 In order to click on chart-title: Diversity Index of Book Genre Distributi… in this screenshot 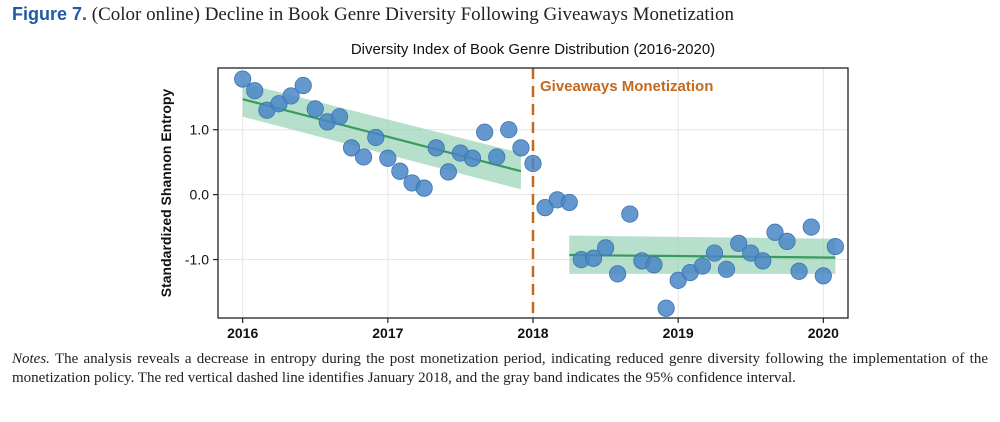, I will do `click(533, 49)`.